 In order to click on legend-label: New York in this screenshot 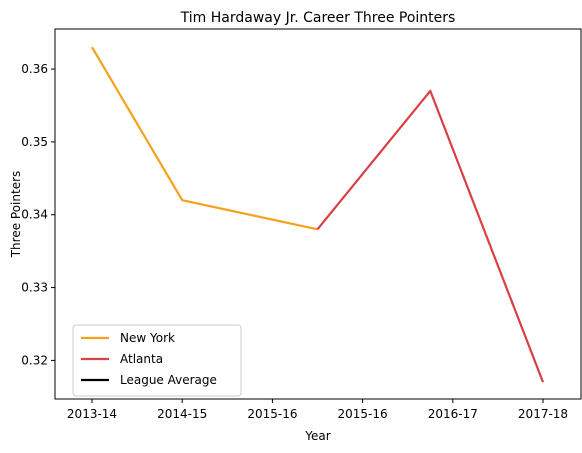, I will do `click(147, 338)`.